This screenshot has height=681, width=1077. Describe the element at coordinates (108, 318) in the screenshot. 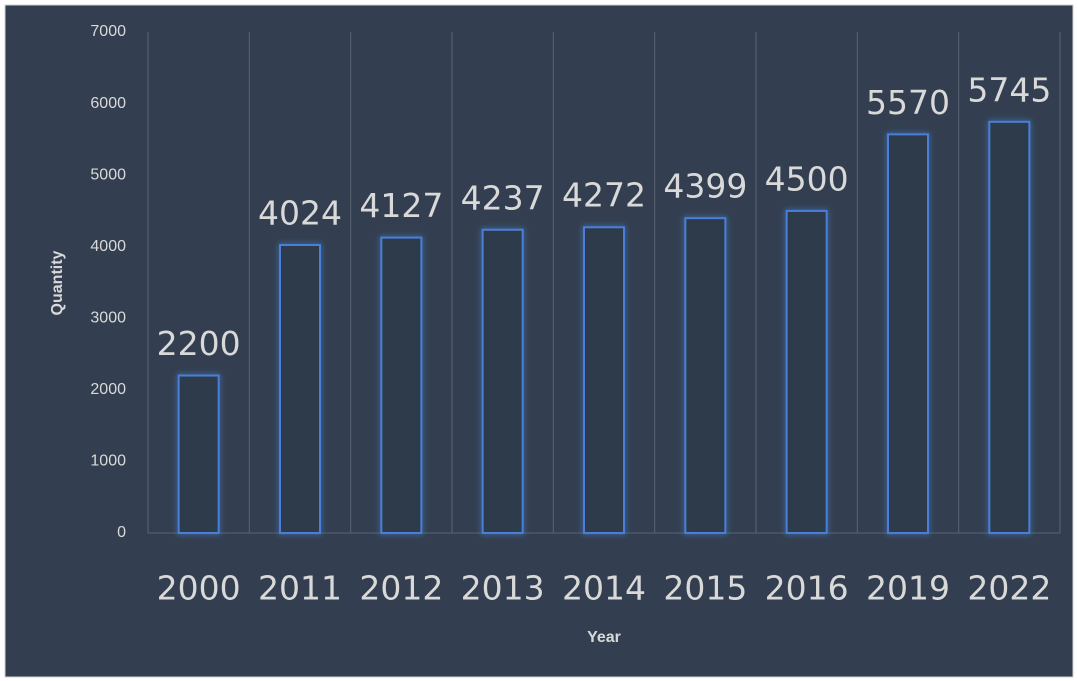

I see `y-tick-label: 3000` at that location.